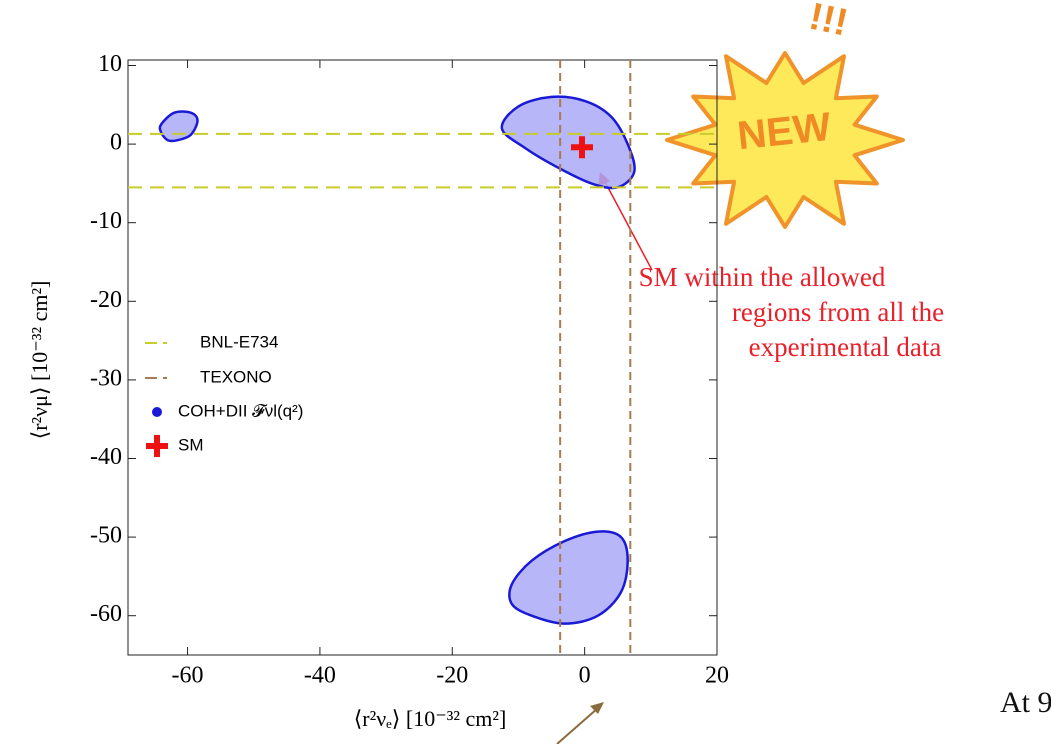 Image resolution: width=1051 pixels, height=744 pixels. Describe the element at coordinates (430, 718) in the screenshot. I see `x-axis-label: ⟨r²νₑ⟩ [10⁻³² cm²]` at that location.